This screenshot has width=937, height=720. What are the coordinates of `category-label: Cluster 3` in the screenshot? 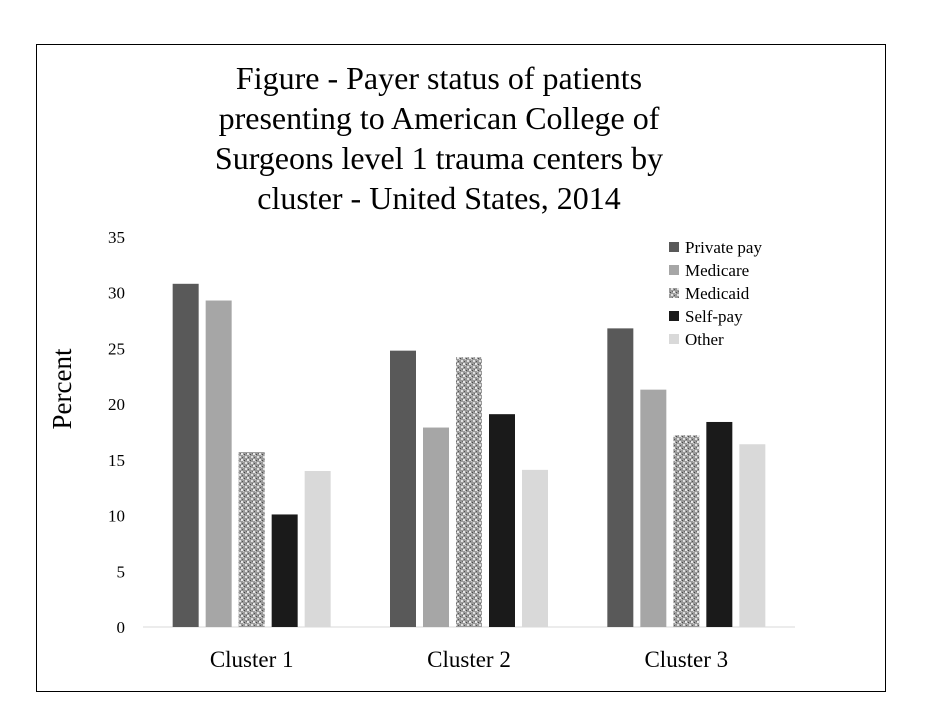 It's located at (686, 659).